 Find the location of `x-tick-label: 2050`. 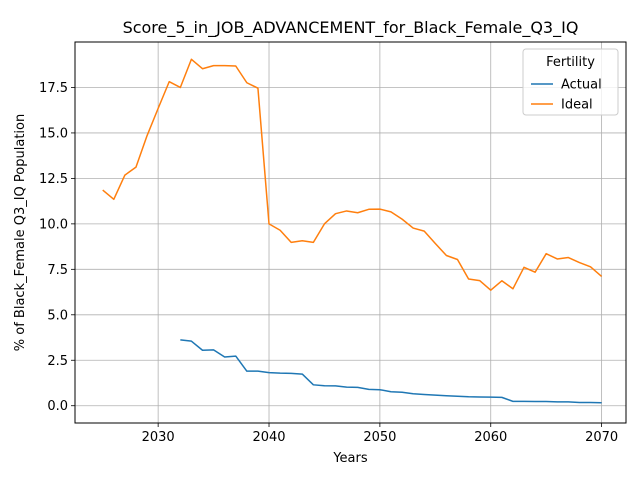

x-tick-label: 2050 is located at coordinates (379, 437).